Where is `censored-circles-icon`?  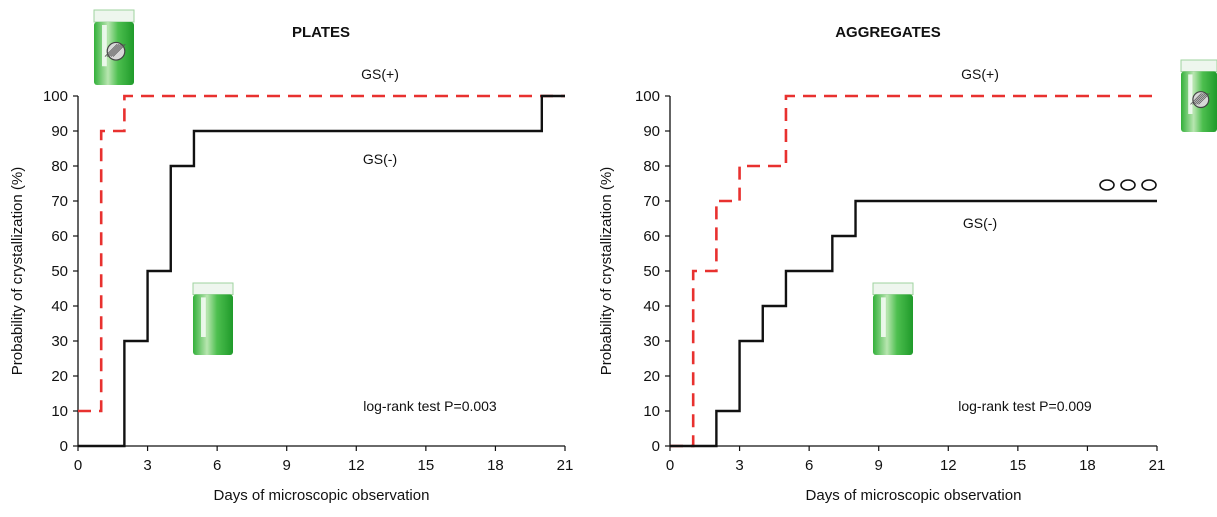 censored-circles-icon is located at coordinates (1128, 185).